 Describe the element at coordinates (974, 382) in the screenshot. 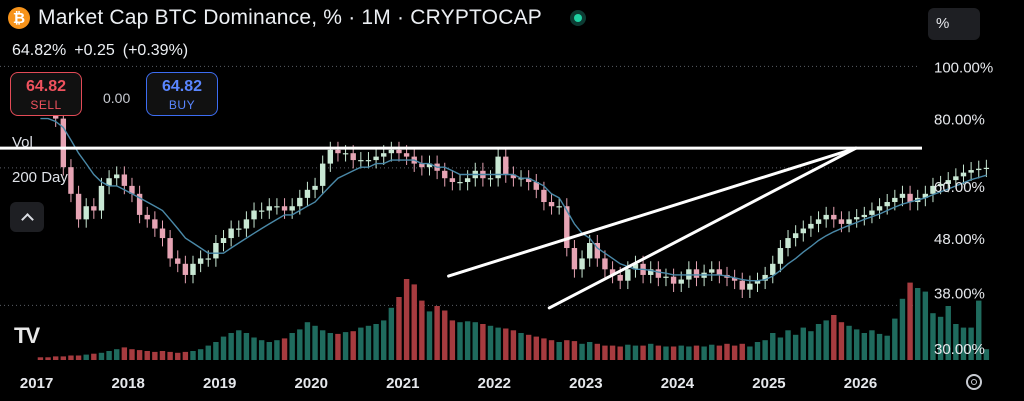

I see `gear-icon` at that location.